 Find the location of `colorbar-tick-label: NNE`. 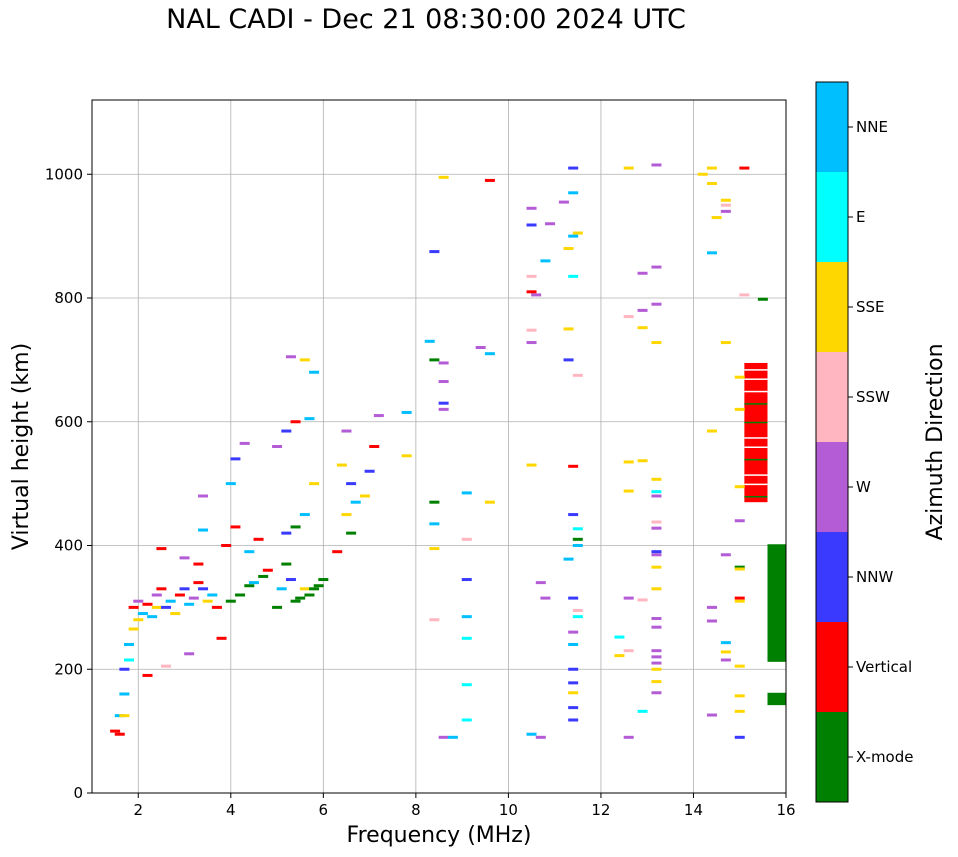

colorbar-tick-label: NNE is located at coordinates (872, 127).